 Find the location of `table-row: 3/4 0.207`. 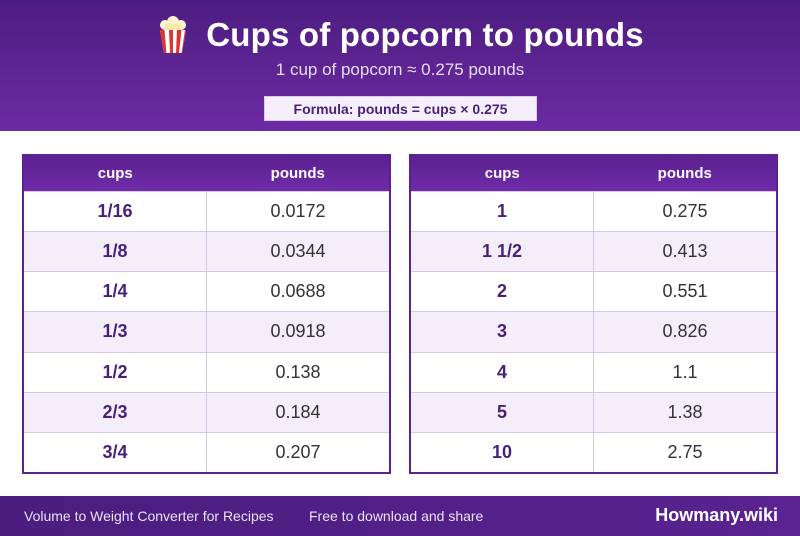

table-row: 3/4 0.207 is located at coordinates (206, 452).